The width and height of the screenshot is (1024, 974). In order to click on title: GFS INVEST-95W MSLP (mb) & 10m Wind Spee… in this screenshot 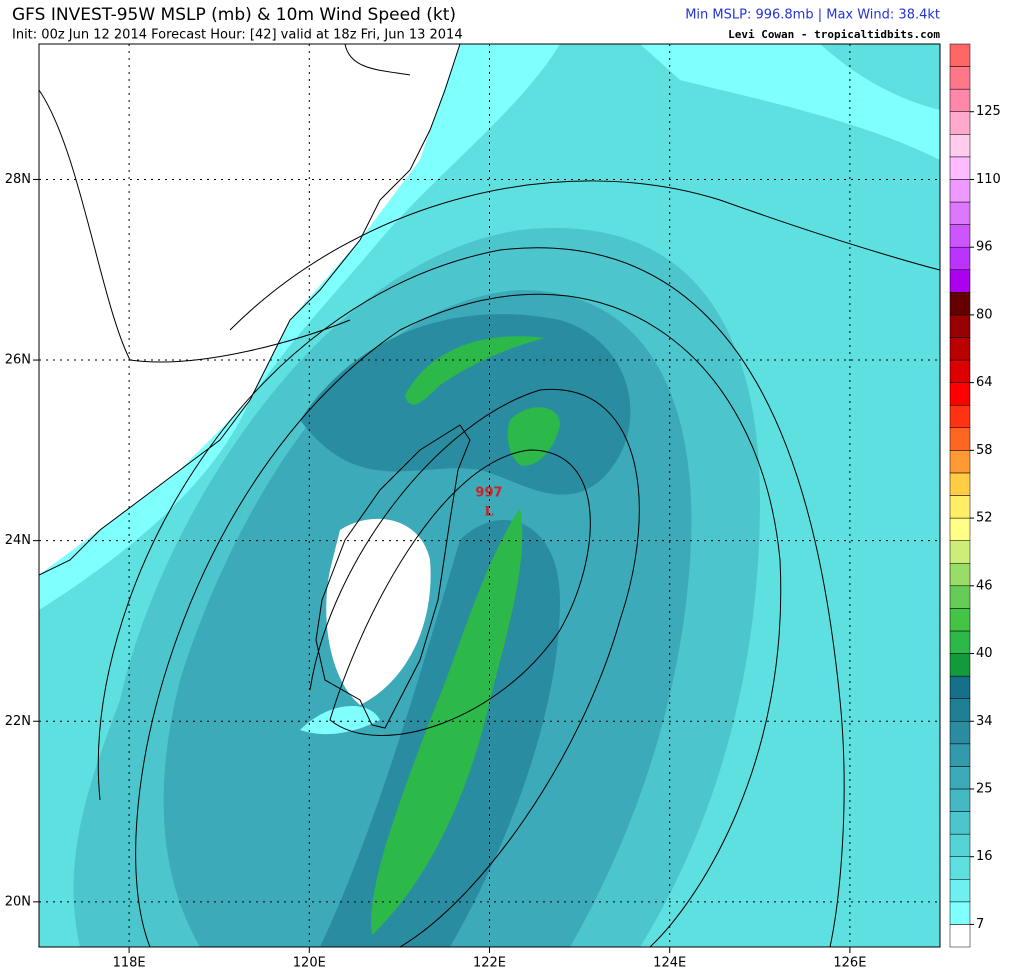, I will do `click(234, 15)`.